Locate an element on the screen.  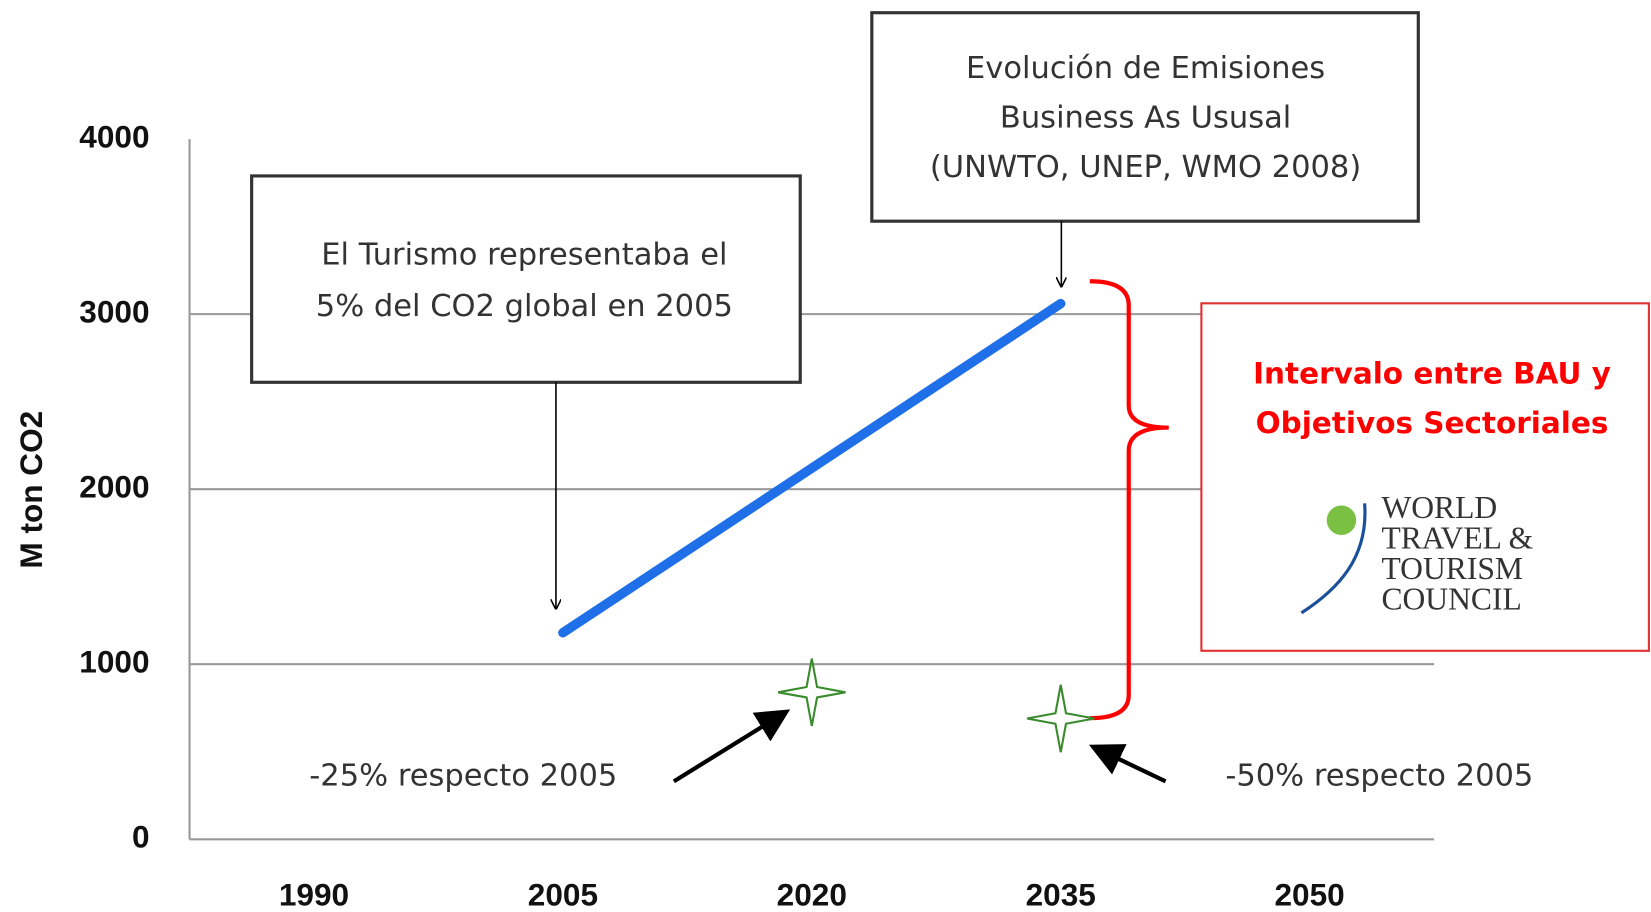
annotation-text: (UNWTO, UNEP, WMO 2008) is located at coordinates (1145, 167).